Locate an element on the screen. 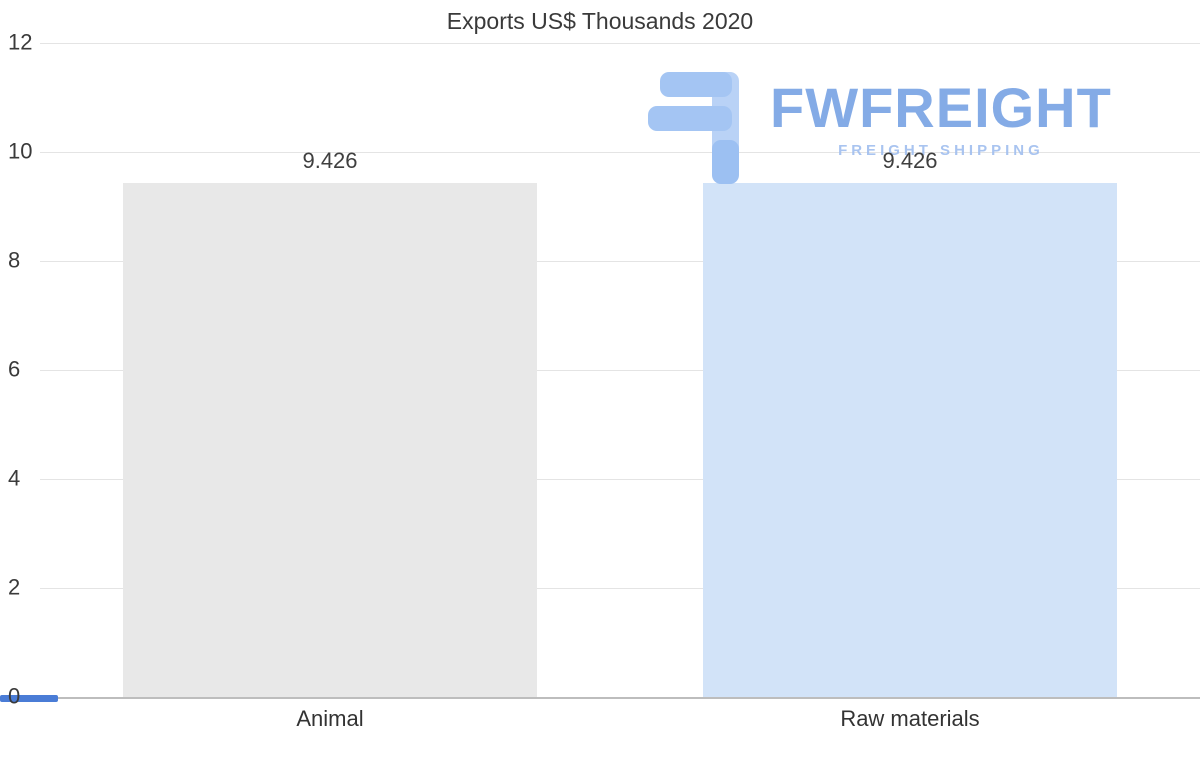 This screenshot has height=763, width=1200. y-tick-label: 2 is located at coordinates (14, 587).